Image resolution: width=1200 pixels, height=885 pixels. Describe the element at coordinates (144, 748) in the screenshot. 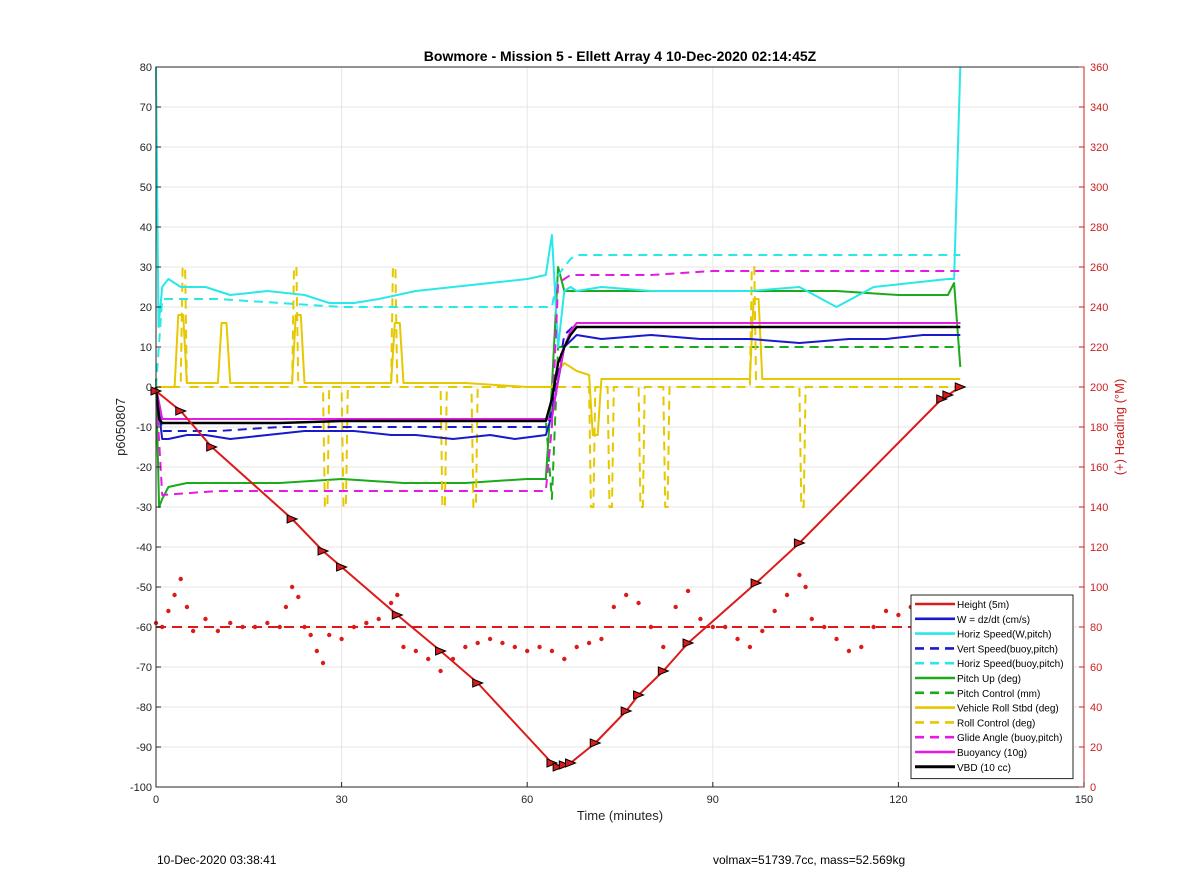

I see `left-tick-label: -90` at that location.